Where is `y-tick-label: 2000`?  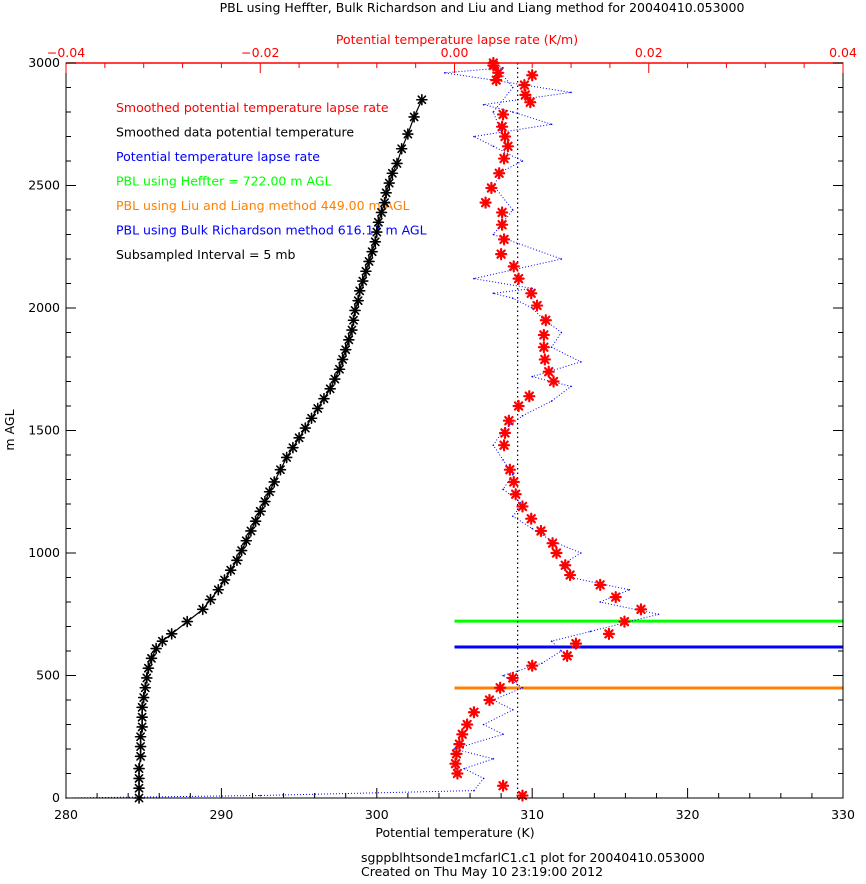 y-tick-label: 2000 is located at coordinates (44, 307).